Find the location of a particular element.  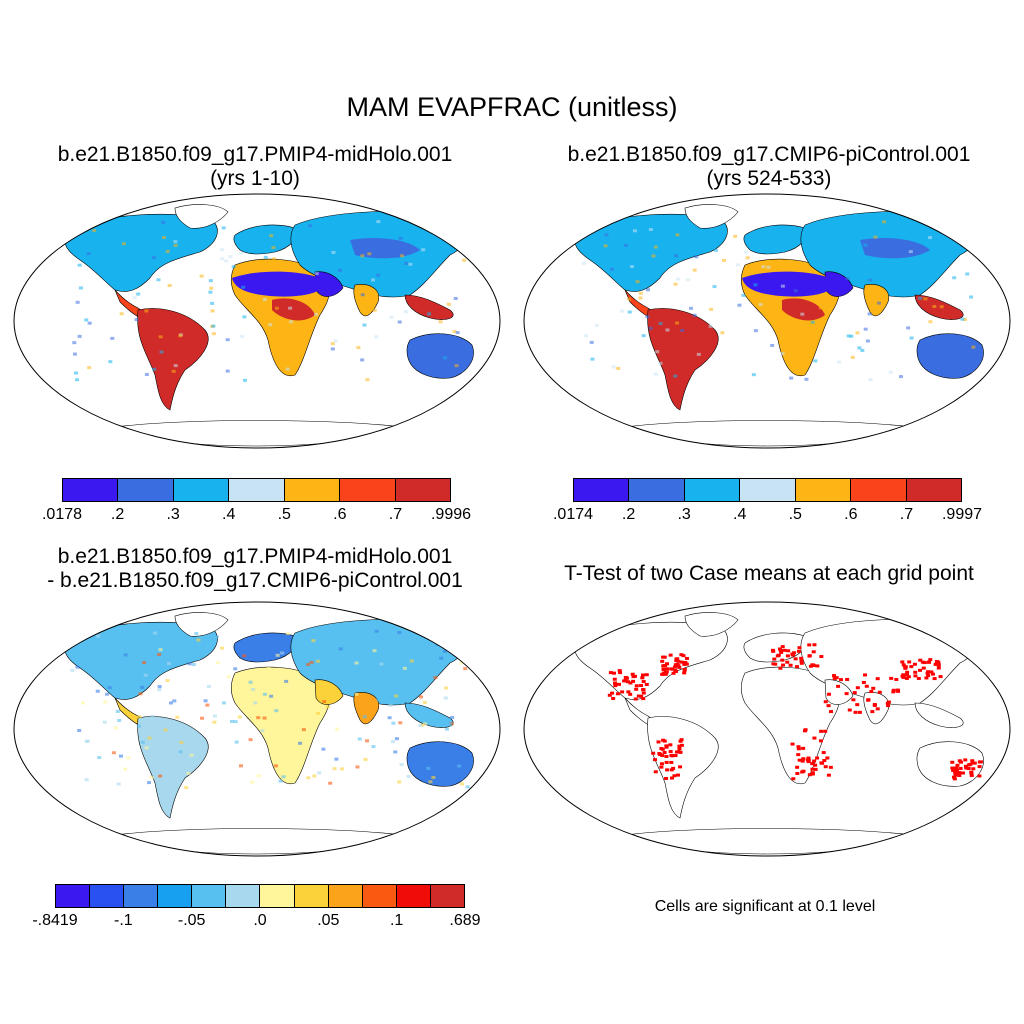

colorbar-tick-label: .1 is located at coordinates (396, 920).